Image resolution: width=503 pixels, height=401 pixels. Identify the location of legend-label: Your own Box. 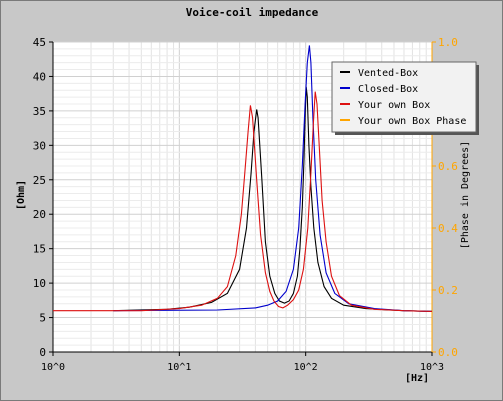
(394, 105).